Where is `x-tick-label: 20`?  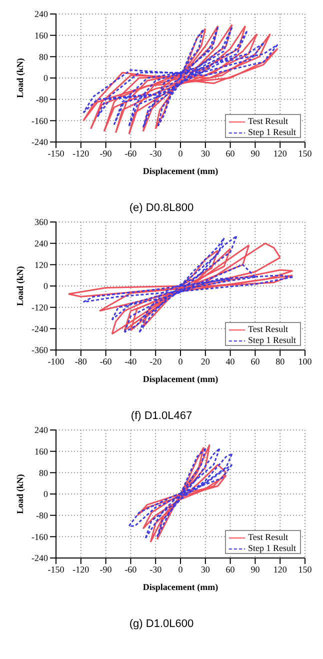
x-tick-label: 20 is located at coordinates (205, 361).